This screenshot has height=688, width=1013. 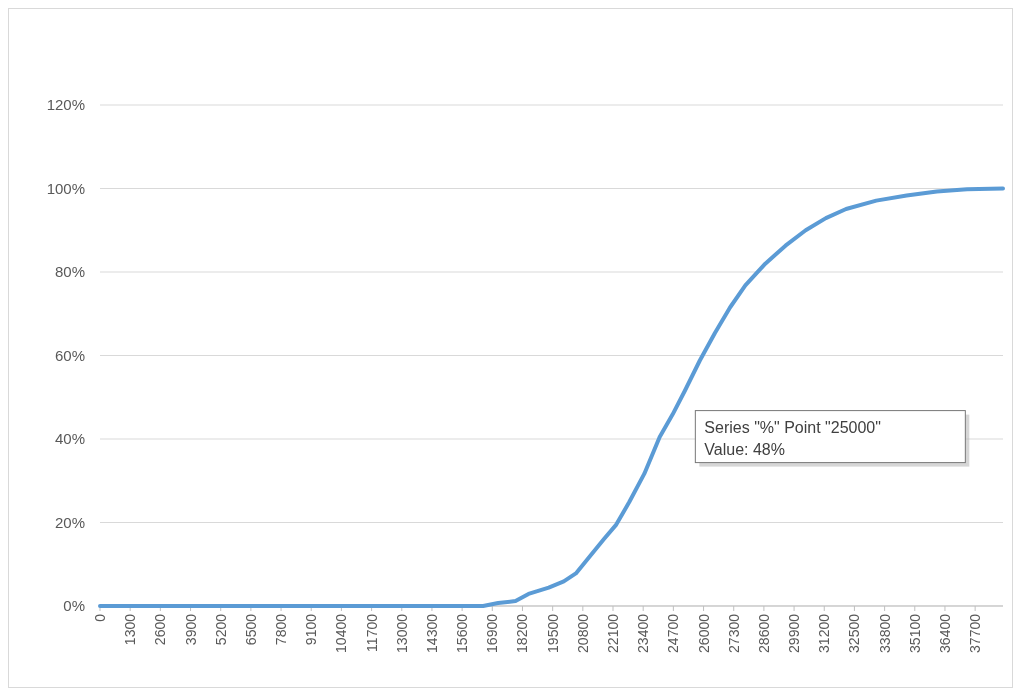 I want to click on x-tick-label: 31200, so click(x=824, y=633).